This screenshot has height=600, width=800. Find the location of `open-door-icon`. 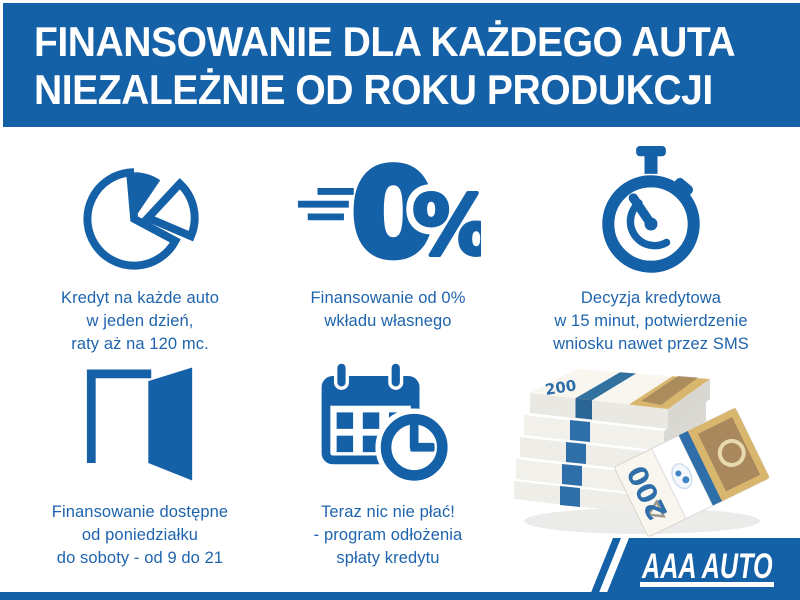

open-door-icon is located at coordinates (140, 425).